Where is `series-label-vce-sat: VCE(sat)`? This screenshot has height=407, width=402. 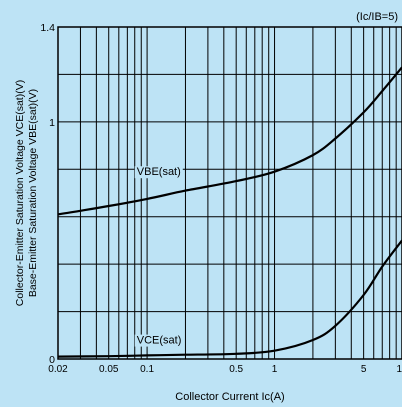
series-label-vce-sat: VCE(sat) is located at coordinates (159, 341).